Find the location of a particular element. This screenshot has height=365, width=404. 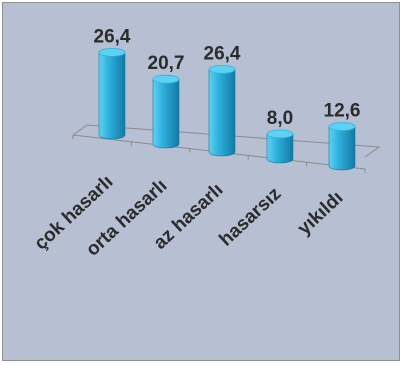

value-label: 8,0 is located at coordinates (280, 118).